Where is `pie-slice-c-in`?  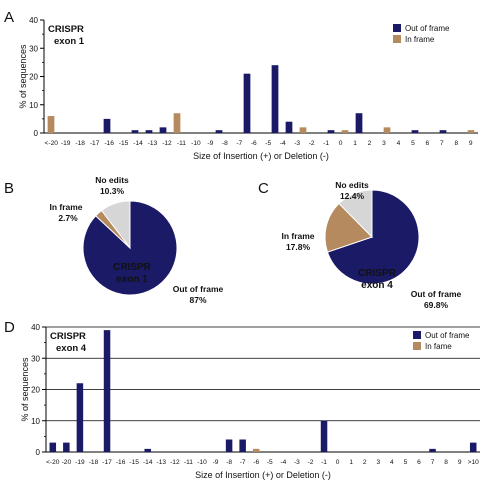
pie-slice-c-in is located at coordinates (348, 227).